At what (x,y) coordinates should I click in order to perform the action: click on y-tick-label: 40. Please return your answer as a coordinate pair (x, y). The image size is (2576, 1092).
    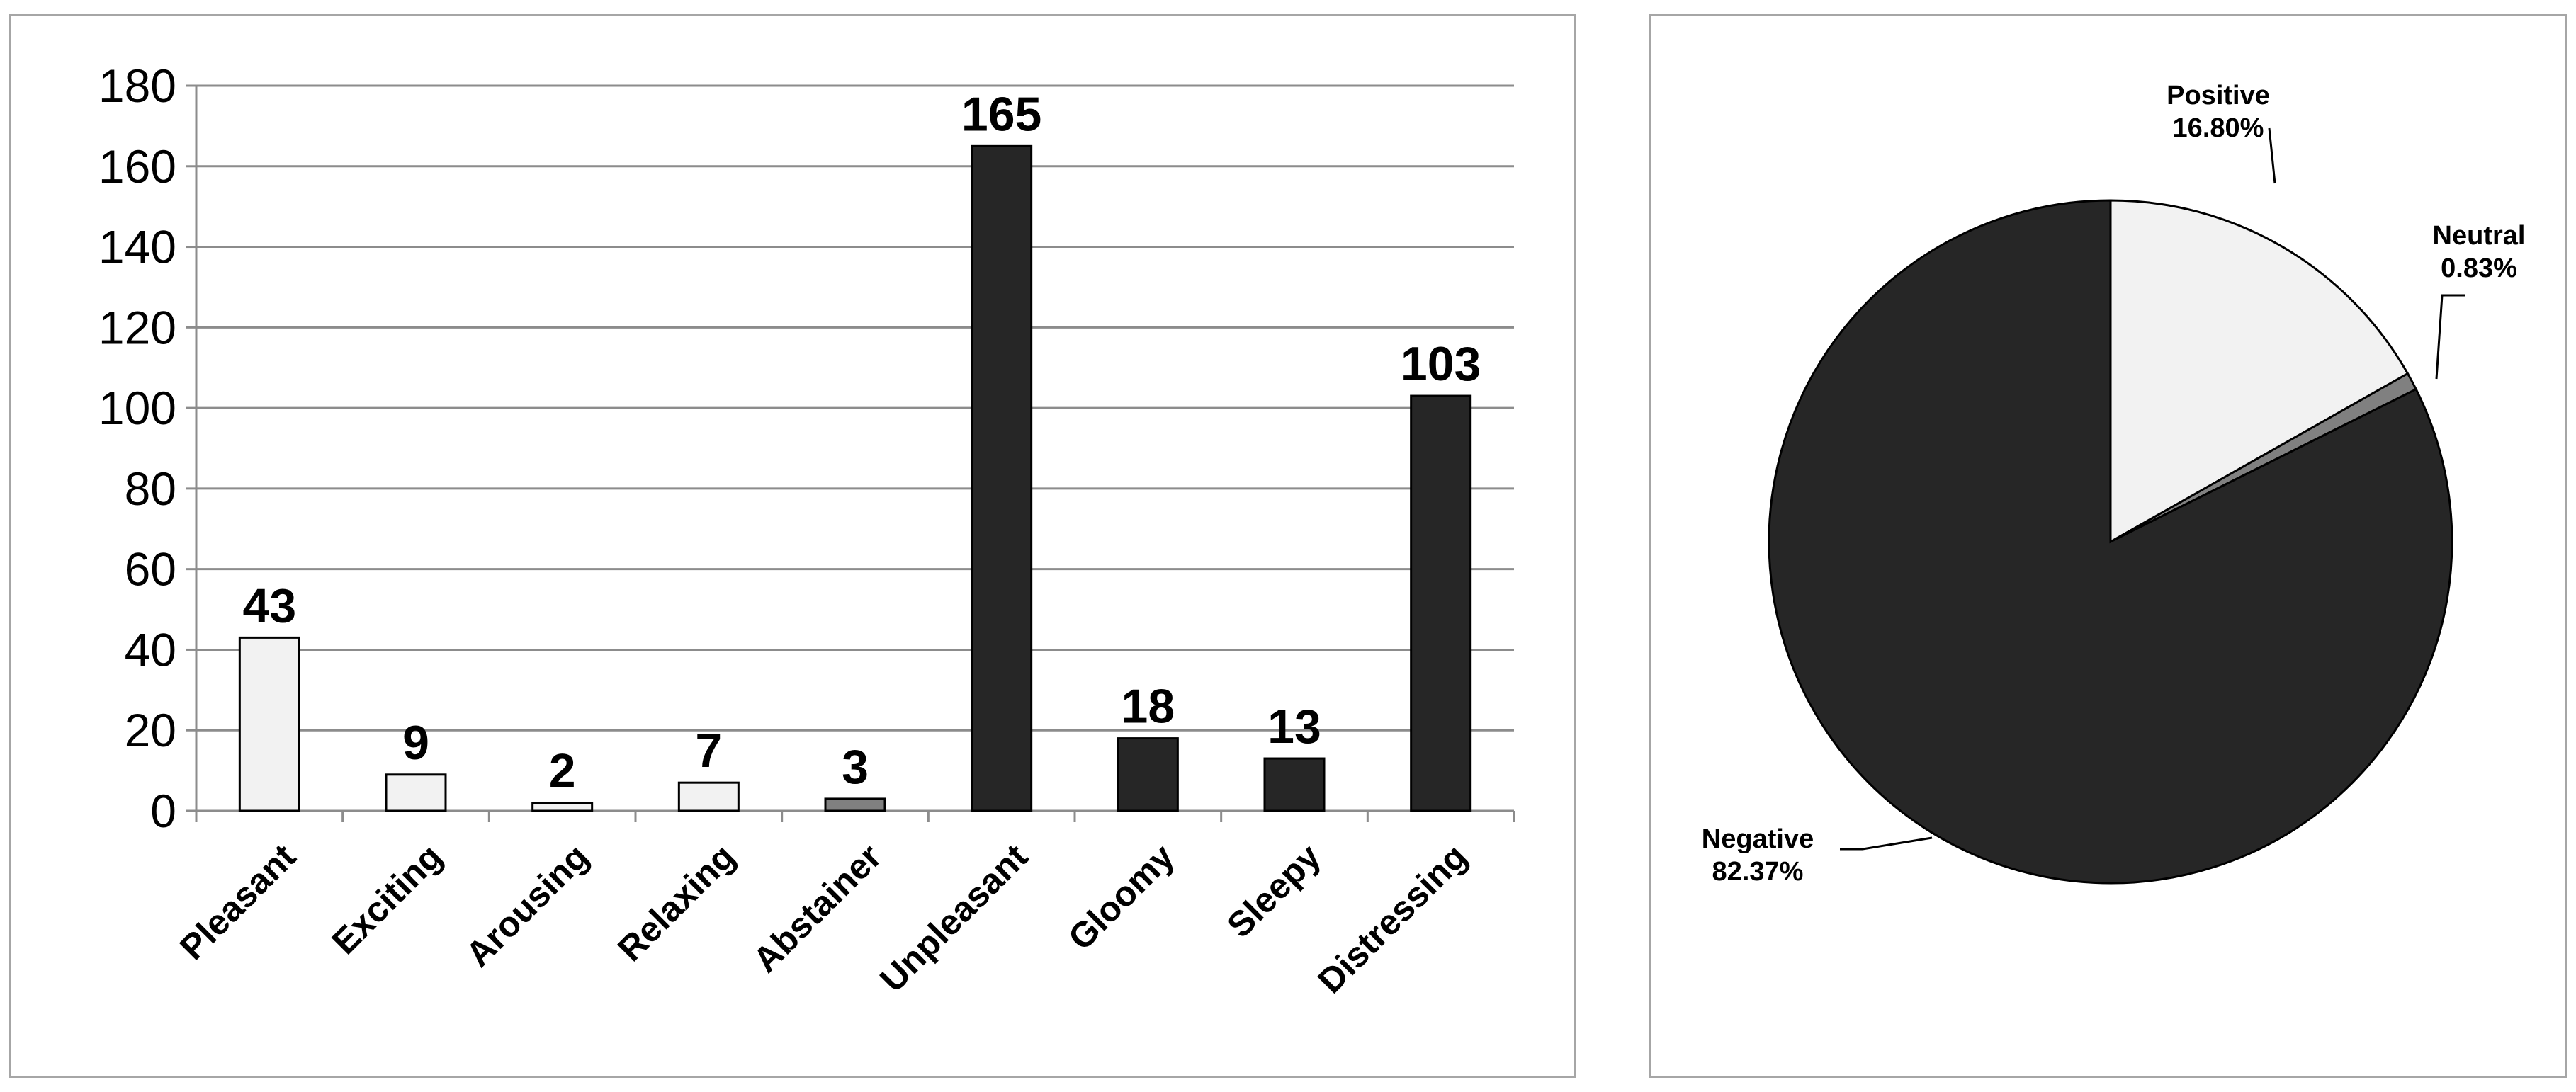
    Looking at the image, I should click on (150, 650).